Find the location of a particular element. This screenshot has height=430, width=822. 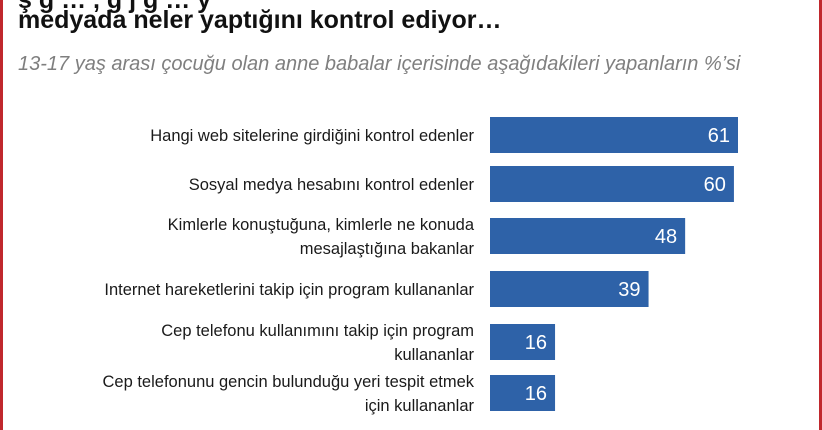

category-label: kullananlar is located at coordinates (434, 355).